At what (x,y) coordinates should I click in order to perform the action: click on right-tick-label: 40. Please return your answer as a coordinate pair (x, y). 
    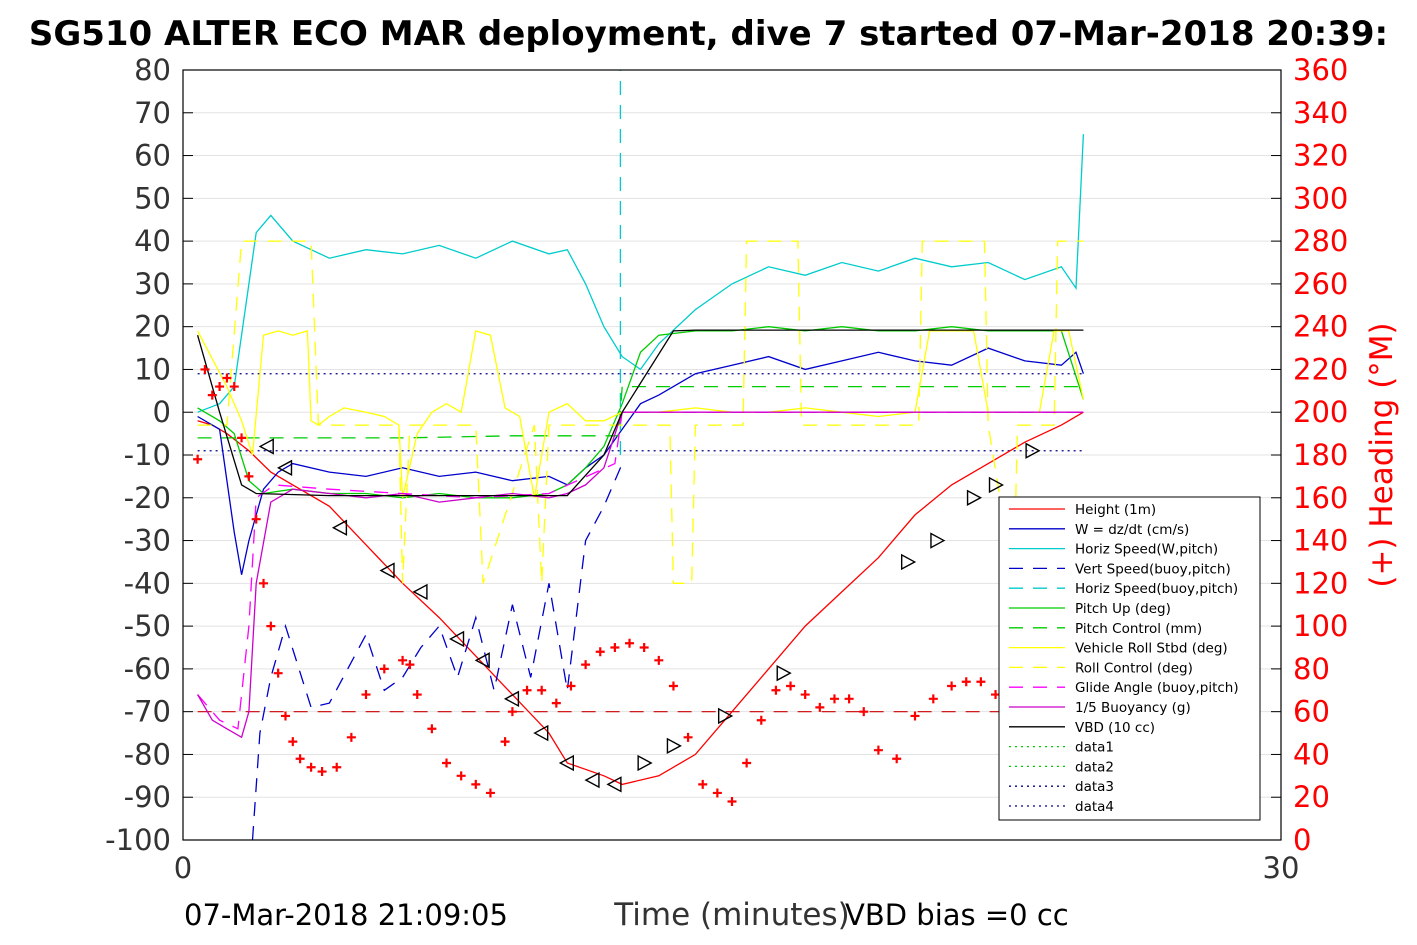
    Looking at the image, I should click on (1311, 754).